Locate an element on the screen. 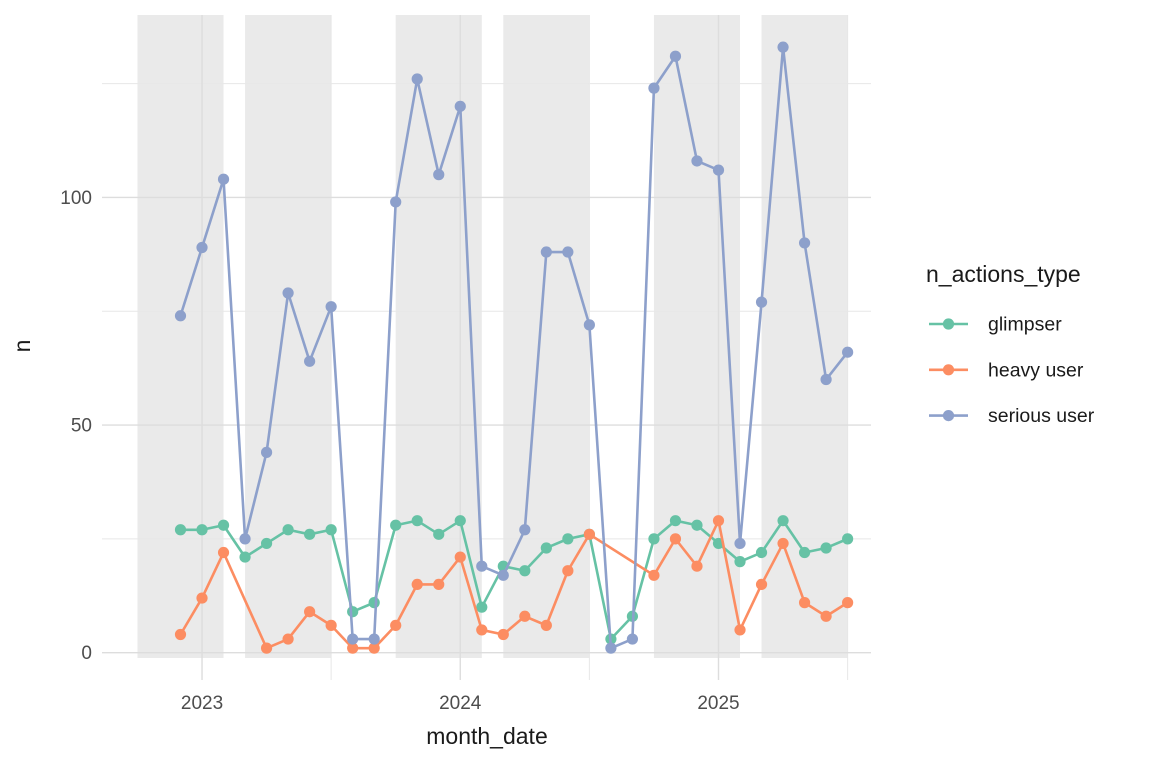  y-tick-label: 100 is located at coordinates (76, 198).